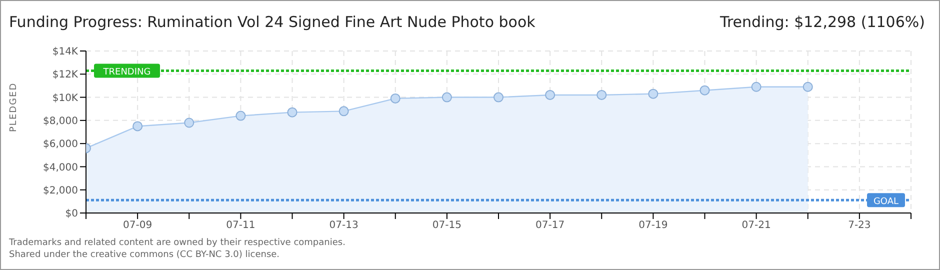 The width and height of the screenshot is (940, 270). What do you see at coordinates (60, 144) in the screenshot?
I see `y-tick-label: $6,000` at bounding box center [60, 144].